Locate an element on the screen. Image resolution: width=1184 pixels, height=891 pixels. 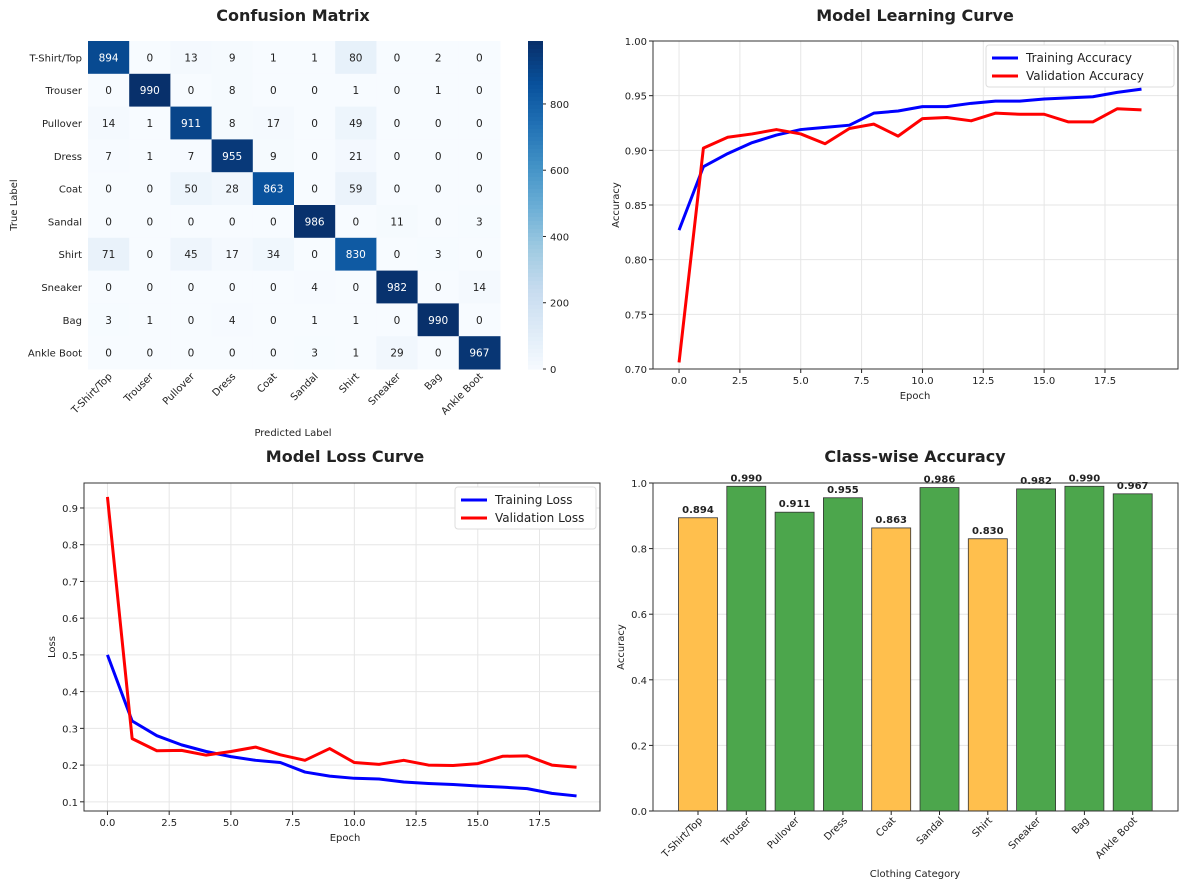
y-tick-label: 0.95 is located at coordinates (636, 97).